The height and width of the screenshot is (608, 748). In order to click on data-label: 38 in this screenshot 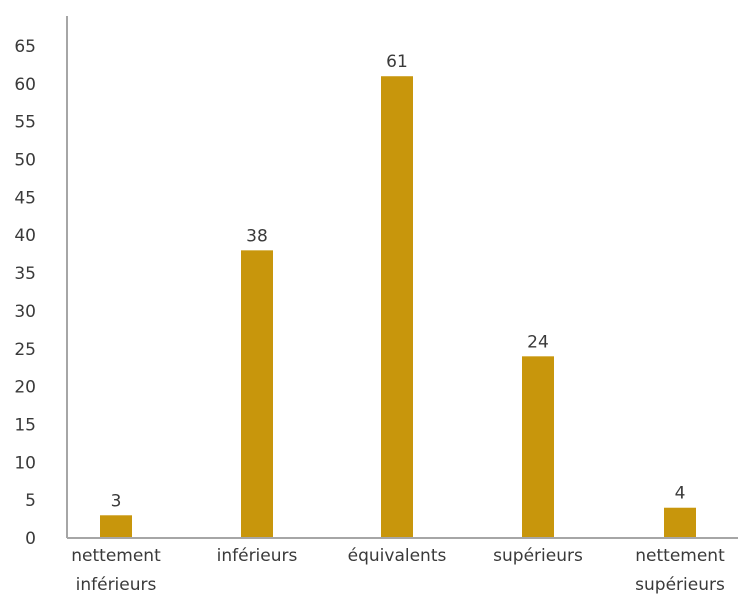, I will do `click(257, 236)`.